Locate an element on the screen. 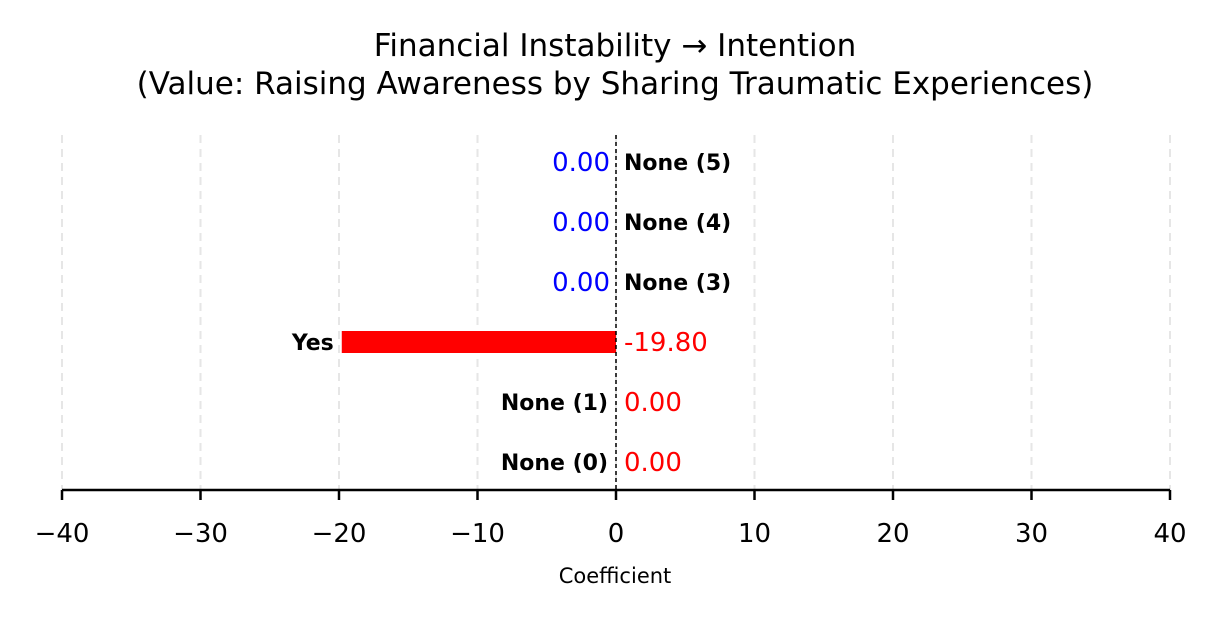 The height and width of the screenshot is (622, 1218). x-axis-label: Coefficient is located at coordinates (615, 576).